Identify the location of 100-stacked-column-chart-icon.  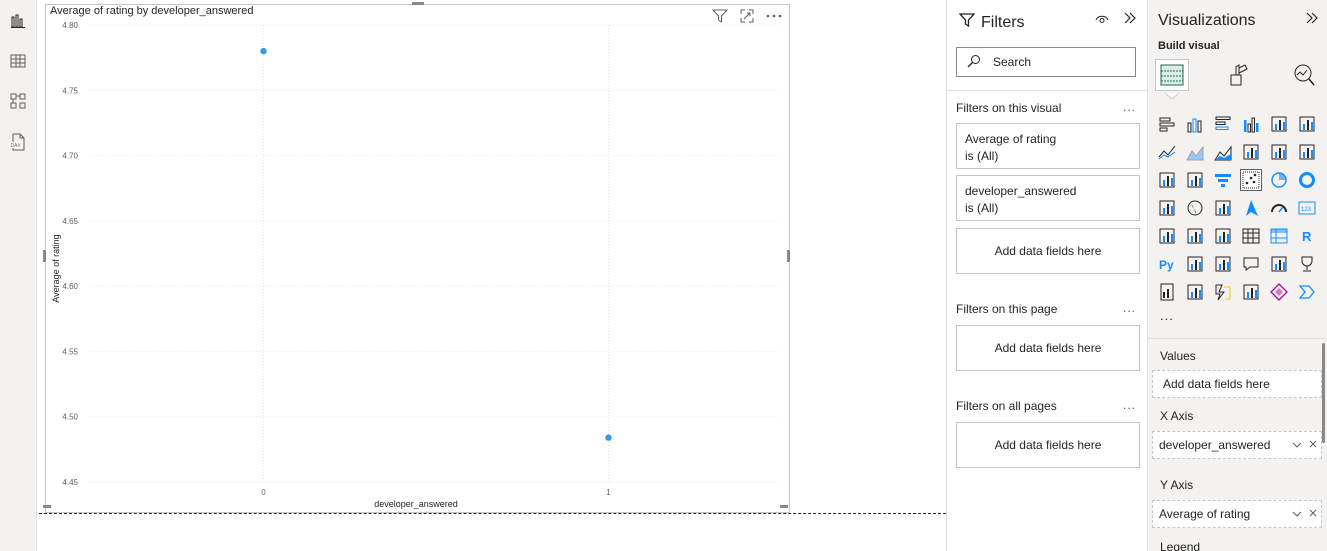
(1307, 124).